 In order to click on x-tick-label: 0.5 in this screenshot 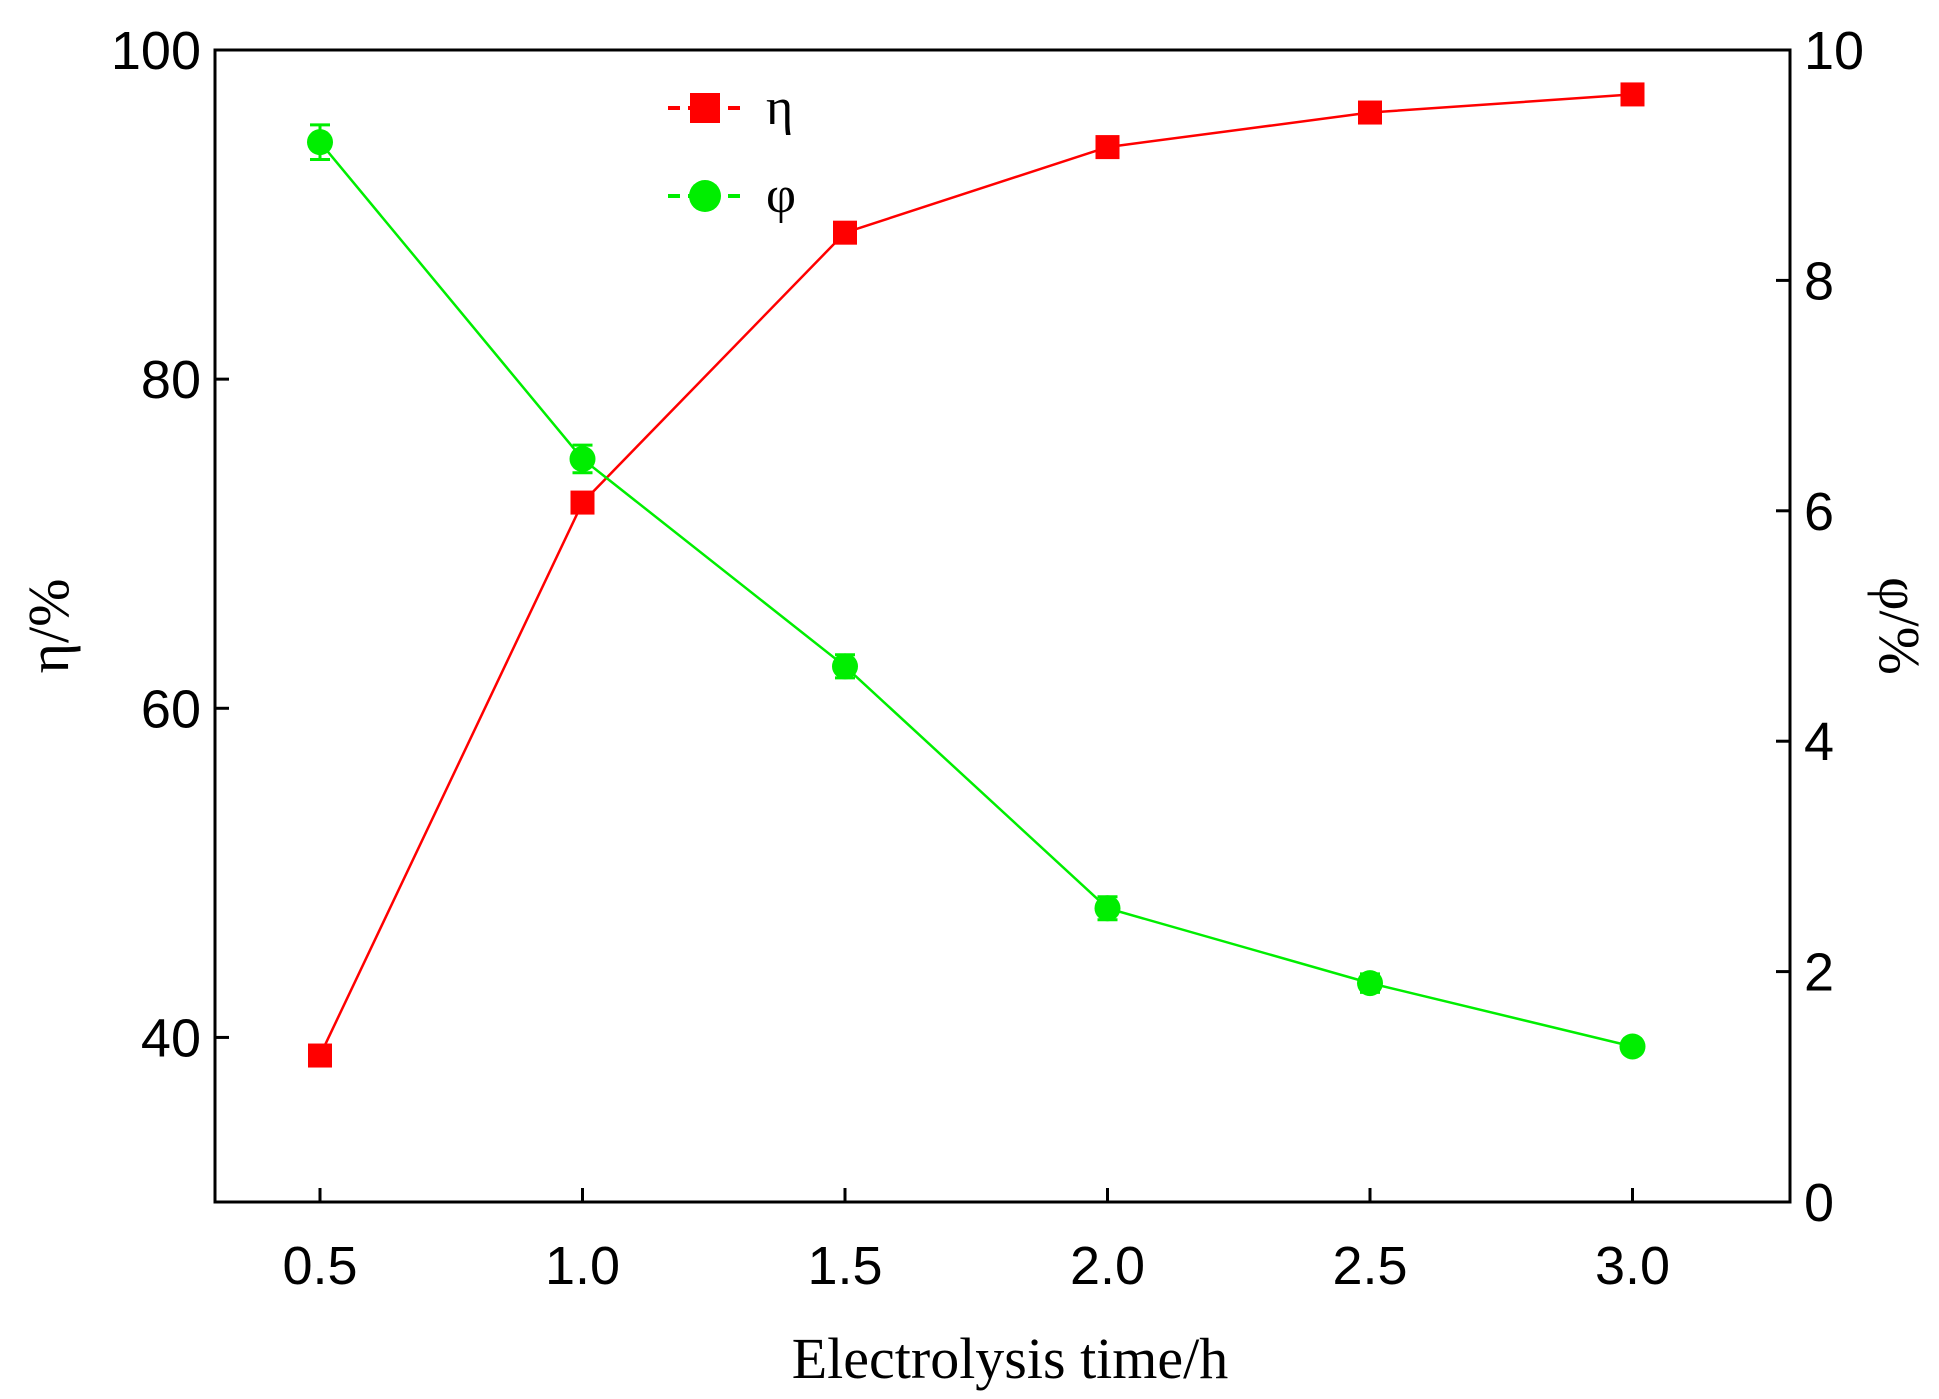, I will do `click(319, 1266)`.